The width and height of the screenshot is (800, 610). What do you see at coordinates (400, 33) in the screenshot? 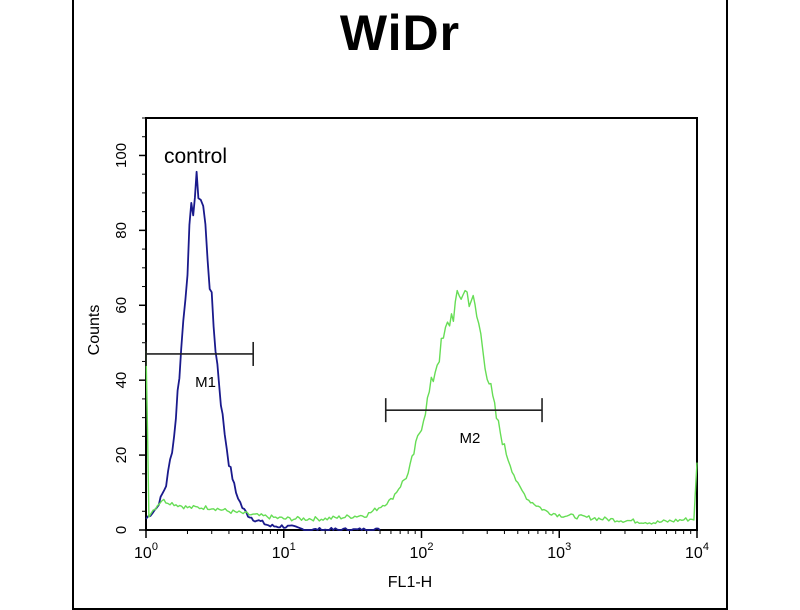
I see `chart-title: WiDr` at bounding box center [400, 33].